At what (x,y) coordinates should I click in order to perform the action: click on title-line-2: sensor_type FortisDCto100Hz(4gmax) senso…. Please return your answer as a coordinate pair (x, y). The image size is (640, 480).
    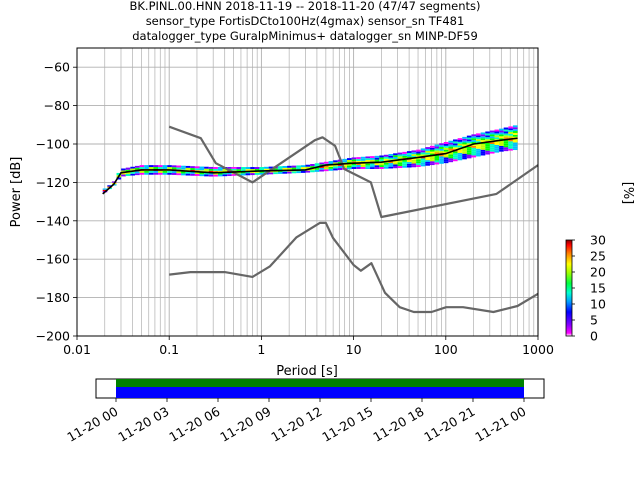
    Looking at the image, I should click on (305, 21).